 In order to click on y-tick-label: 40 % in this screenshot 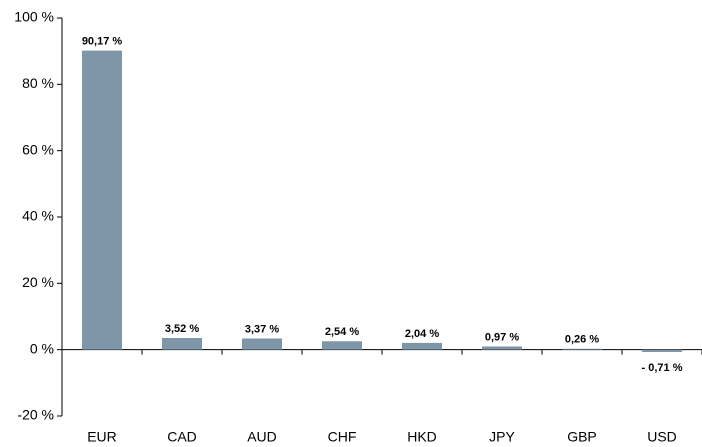, I will do `click(38, 216)`.